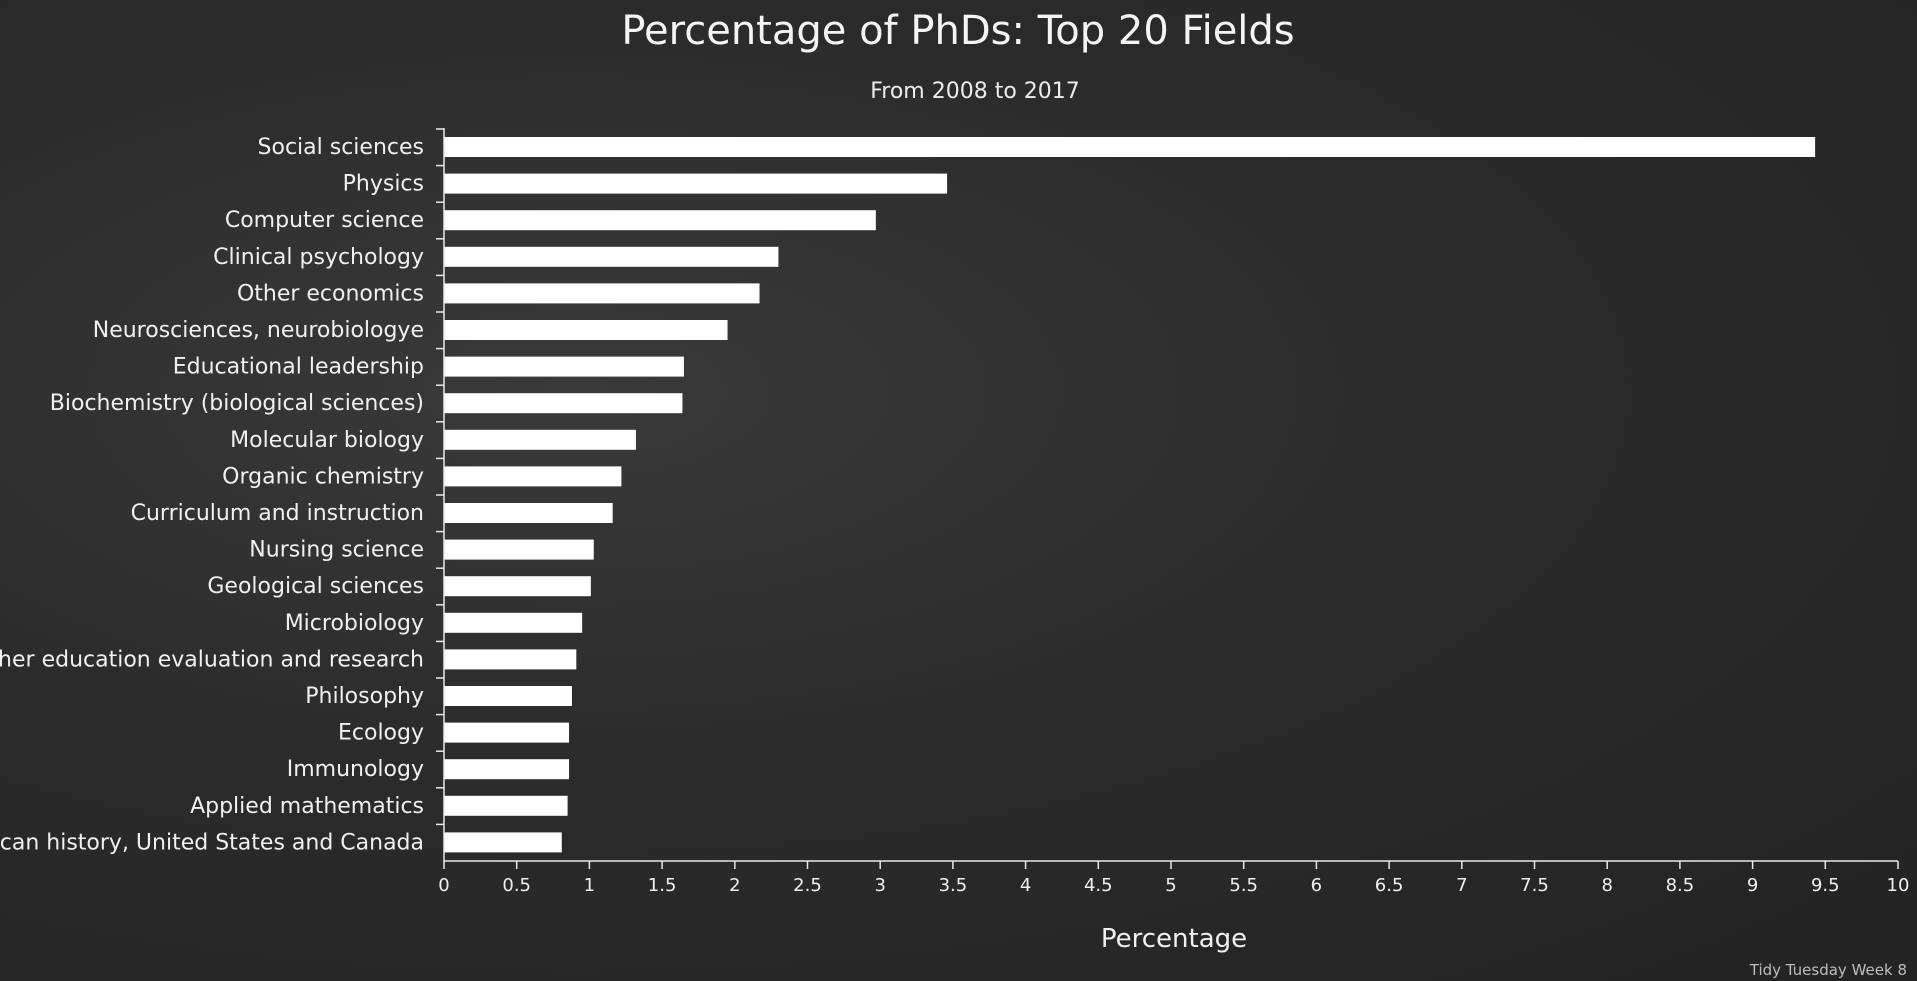 This screenshot has width=1917, height=981. Describe the element at coordinates (1752, 885) in the screenshot. I see `x-tick-label: 9` at that location.